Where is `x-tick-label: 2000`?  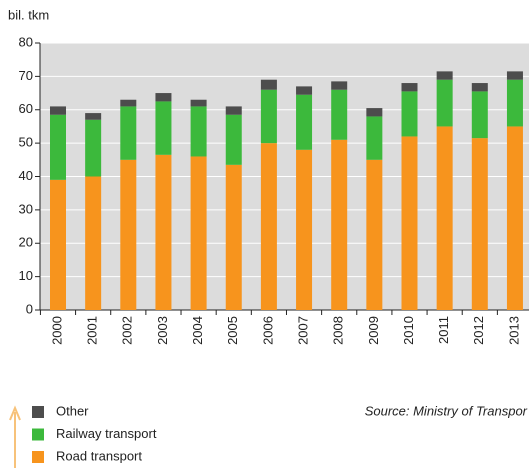 x-tick-label: 2000 is located at coordinates (56, 330).